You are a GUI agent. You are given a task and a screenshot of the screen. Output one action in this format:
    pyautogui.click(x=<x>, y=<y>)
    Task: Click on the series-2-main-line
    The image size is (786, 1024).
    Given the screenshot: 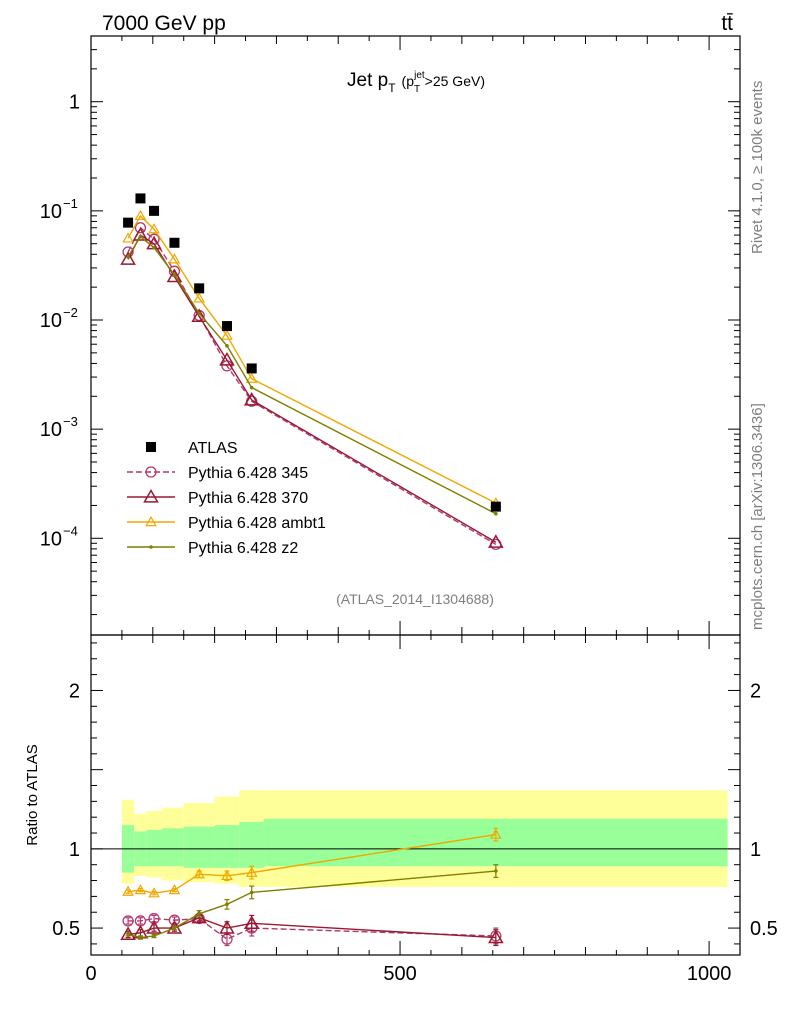 What is the action you would take?
    pyautogui.click(x=312, y=359)
    